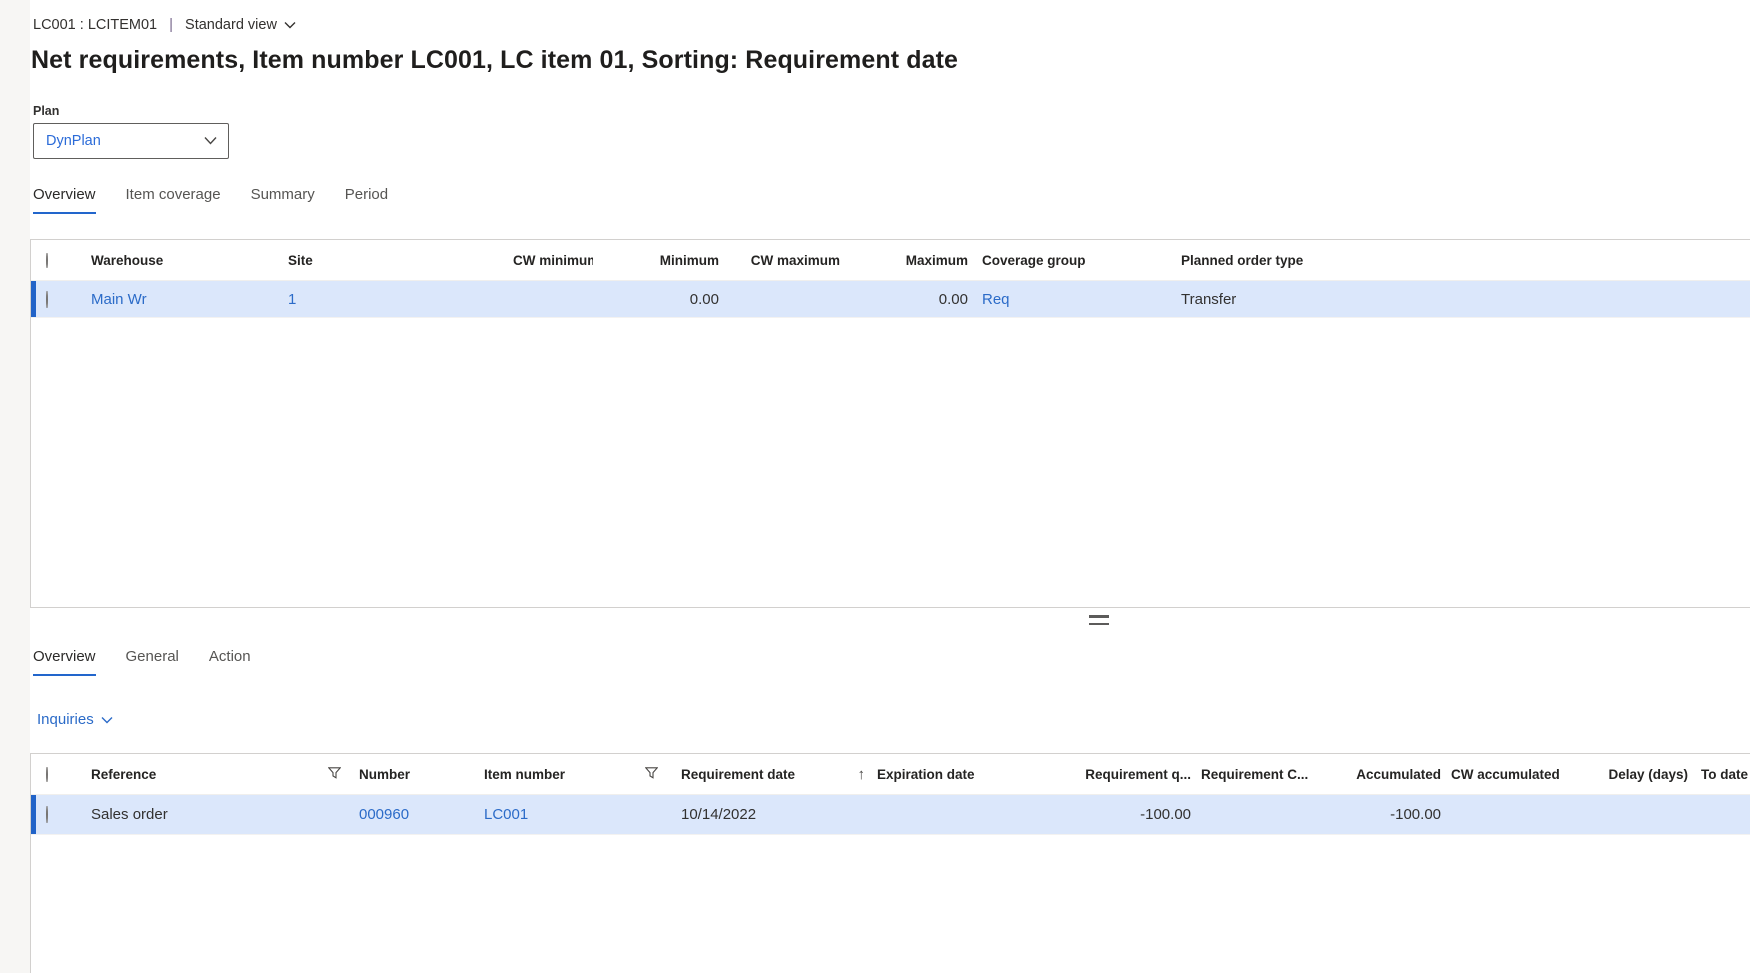 This screenshot has height=973, width=1750. What do you see at coordinates (152, 656) in the screenshot?
I see `tab-general: General` at bounding box center [152, 656].